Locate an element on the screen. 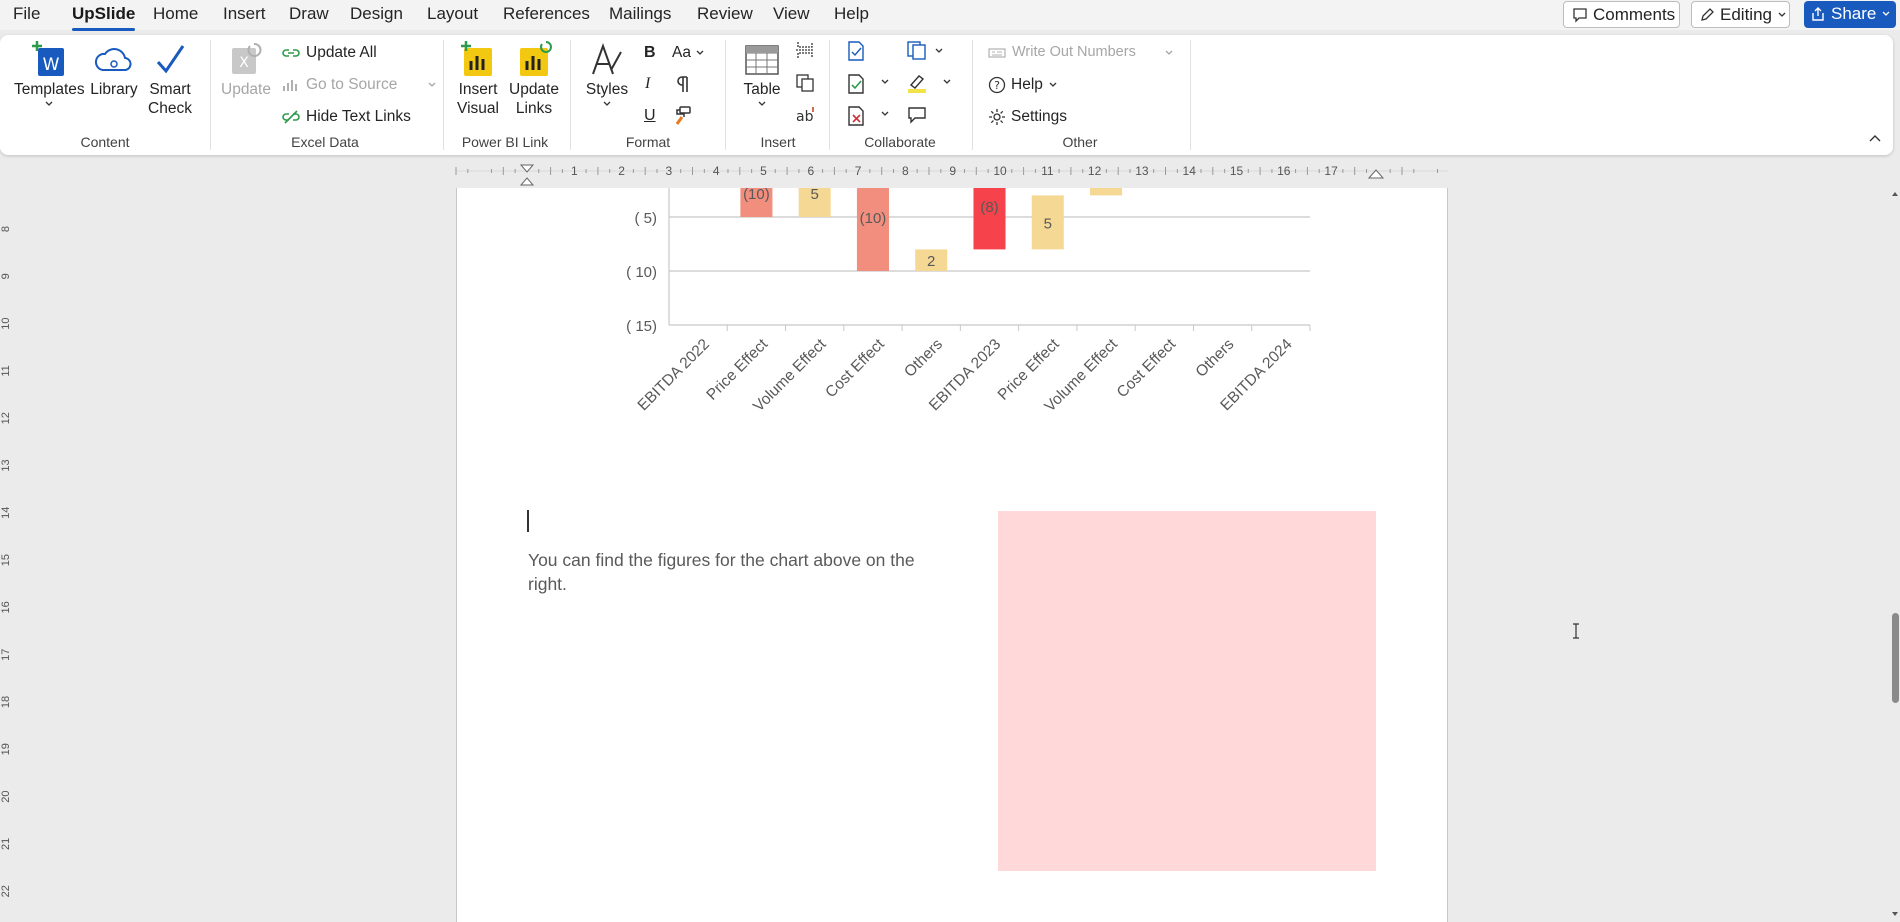 This screenshot has width=1900, height=922. share-button: Share is located at coordinates (1850, 14).